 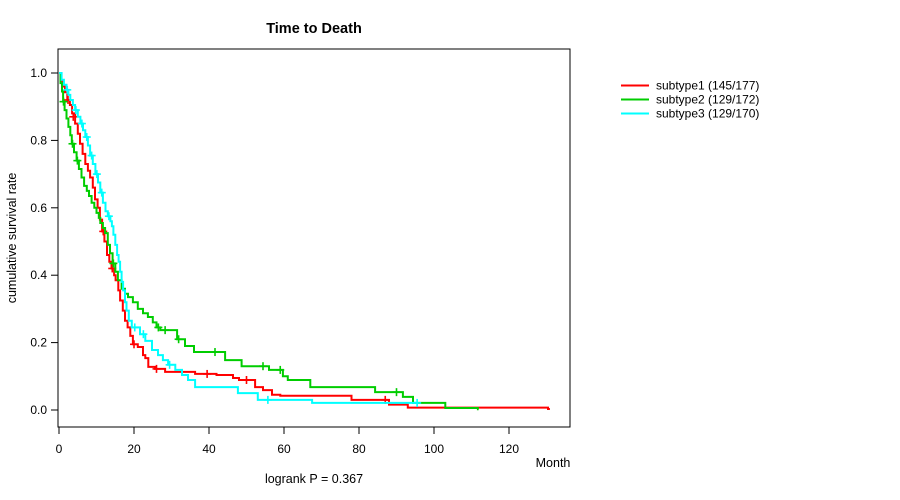 I want to click on x-tick-label: 100, so click(x=434, y=449).